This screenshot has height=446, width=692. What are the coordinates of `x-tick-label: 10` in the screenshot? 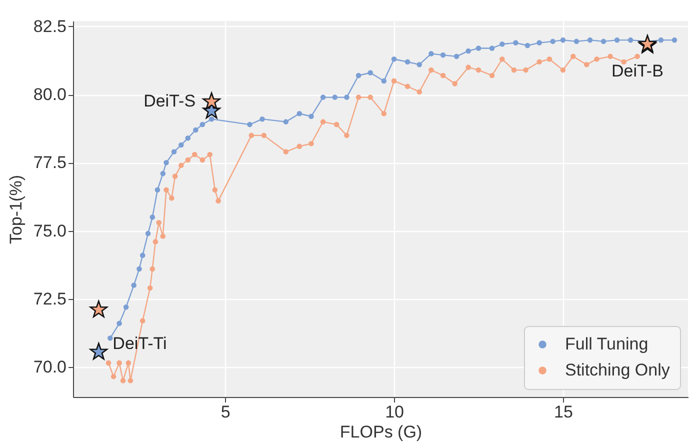 It's located at (394, 412).